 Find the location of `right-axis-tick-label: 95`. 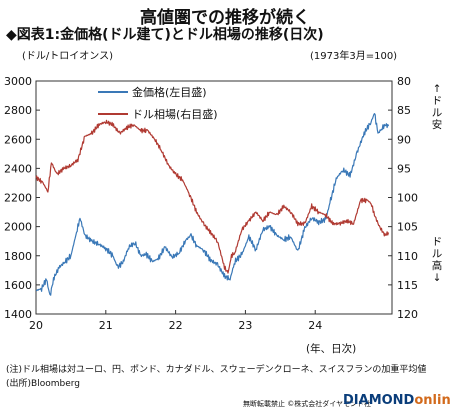

right-axis-tick-label: 95 is located at coordinates (404, 168).